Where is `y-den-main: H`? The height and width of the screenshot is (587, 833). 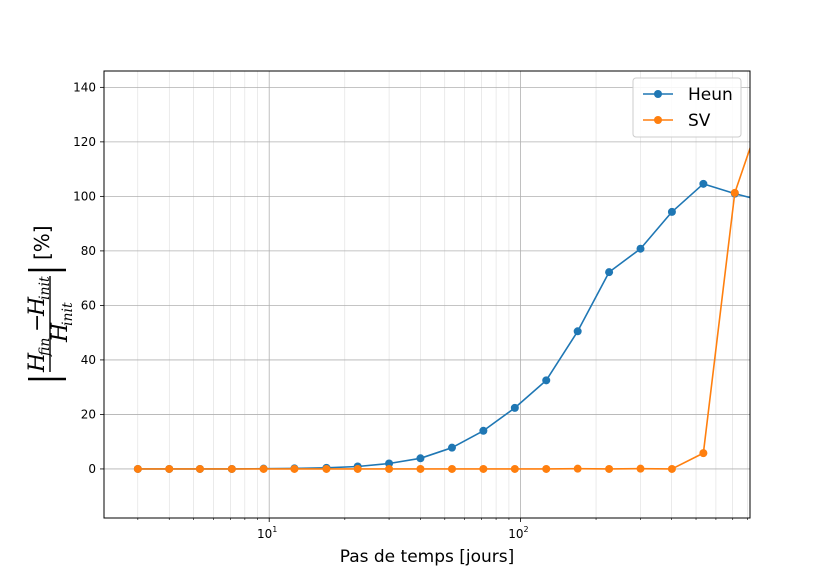 y-den-main: H is located at coordinates (60, 332).